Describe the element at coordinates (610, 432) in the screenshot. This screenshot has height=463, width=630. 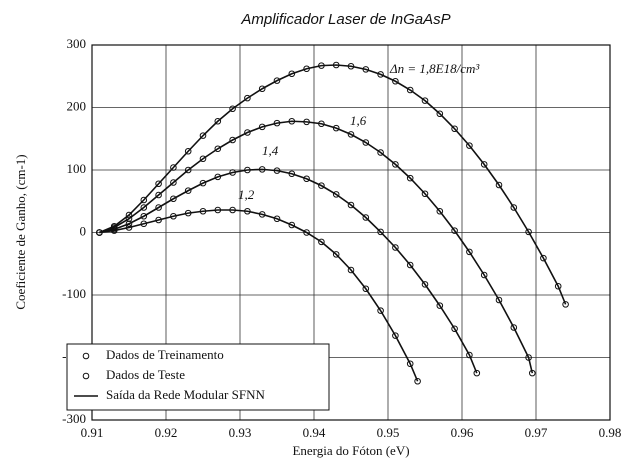
I see `x-tick-label: 0.98` at that location.